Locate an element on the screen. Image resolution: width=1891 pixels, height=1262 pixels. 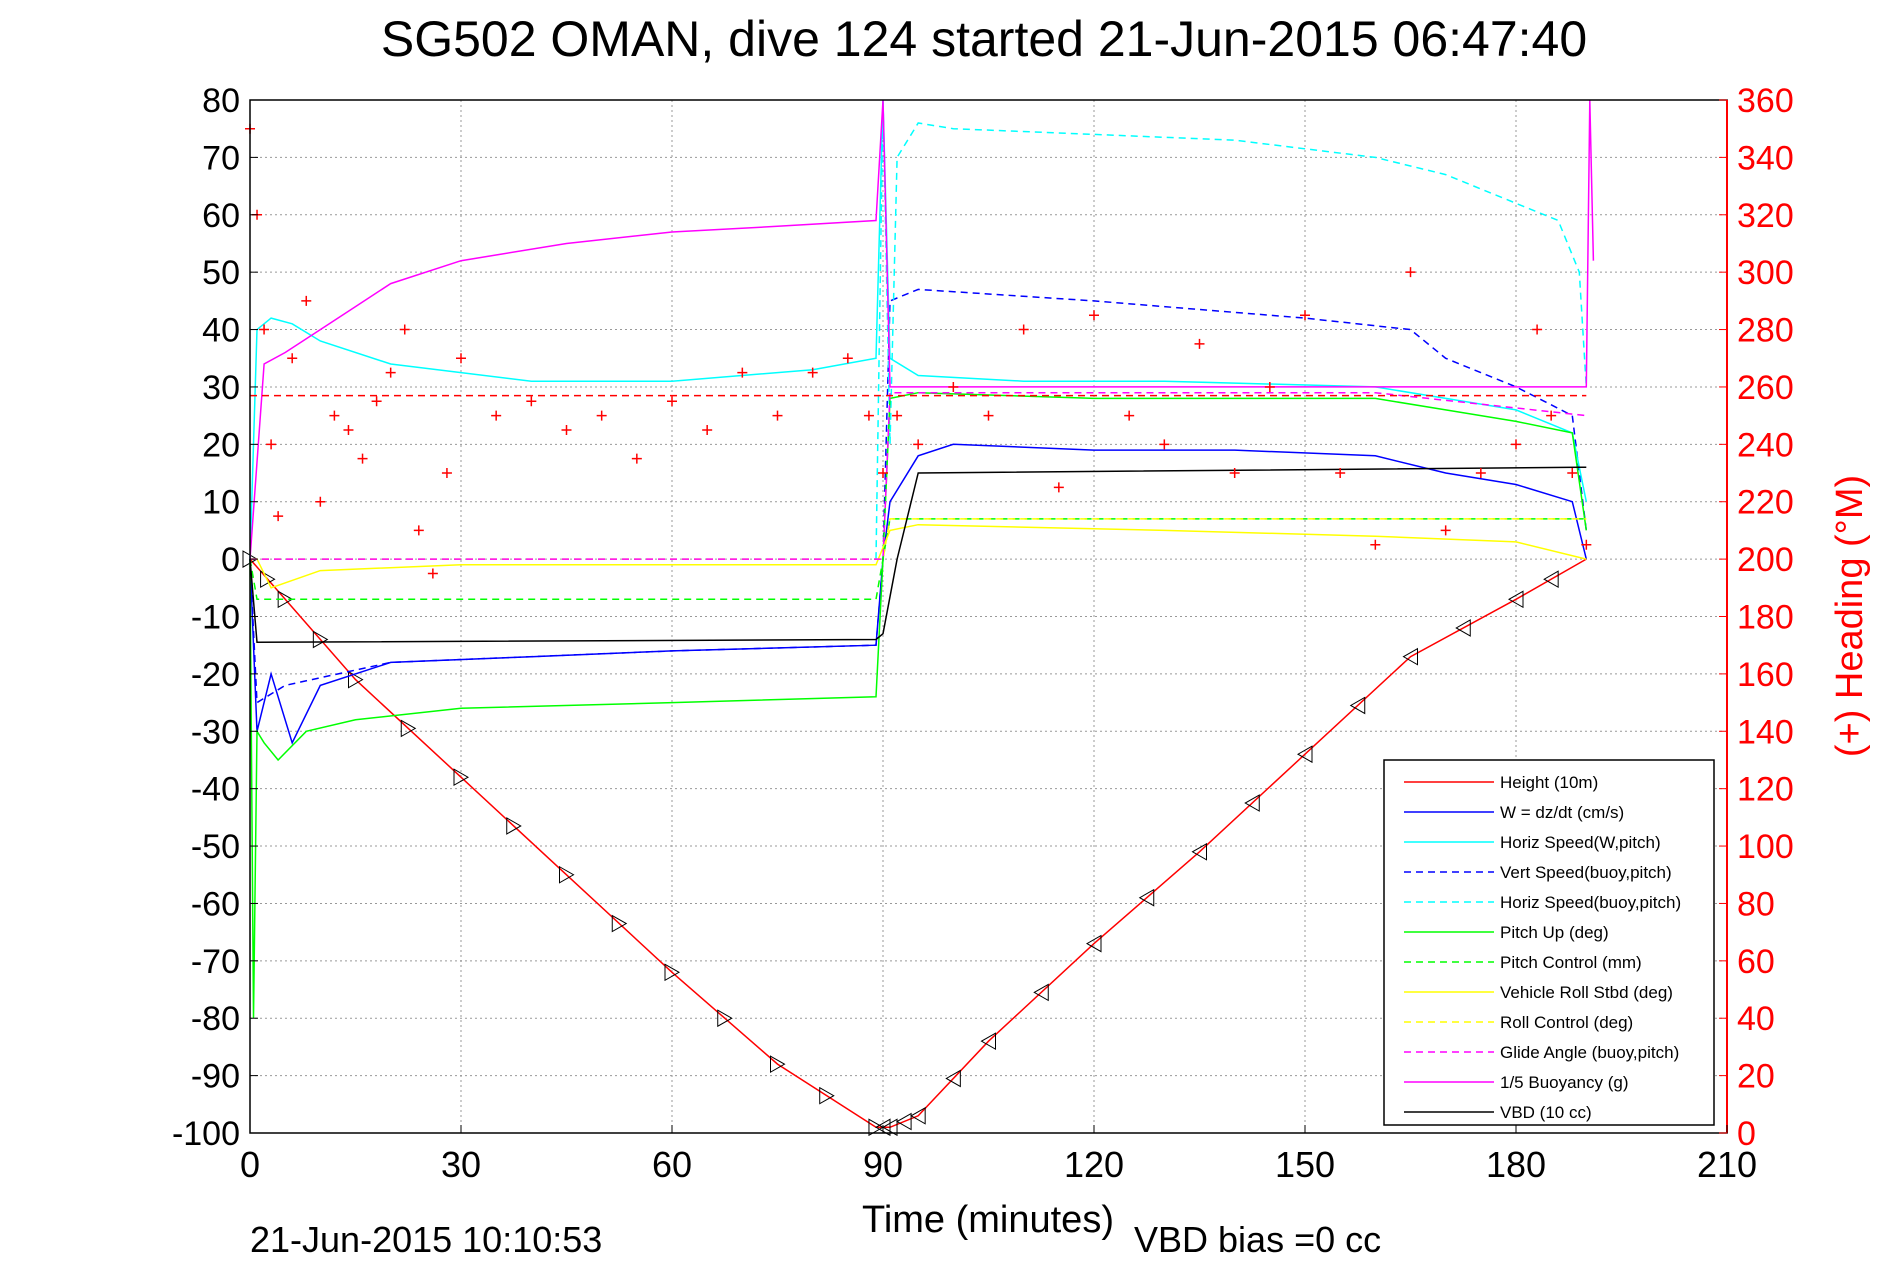
y-tick-label: -20 is located at coordinates (215, 675).